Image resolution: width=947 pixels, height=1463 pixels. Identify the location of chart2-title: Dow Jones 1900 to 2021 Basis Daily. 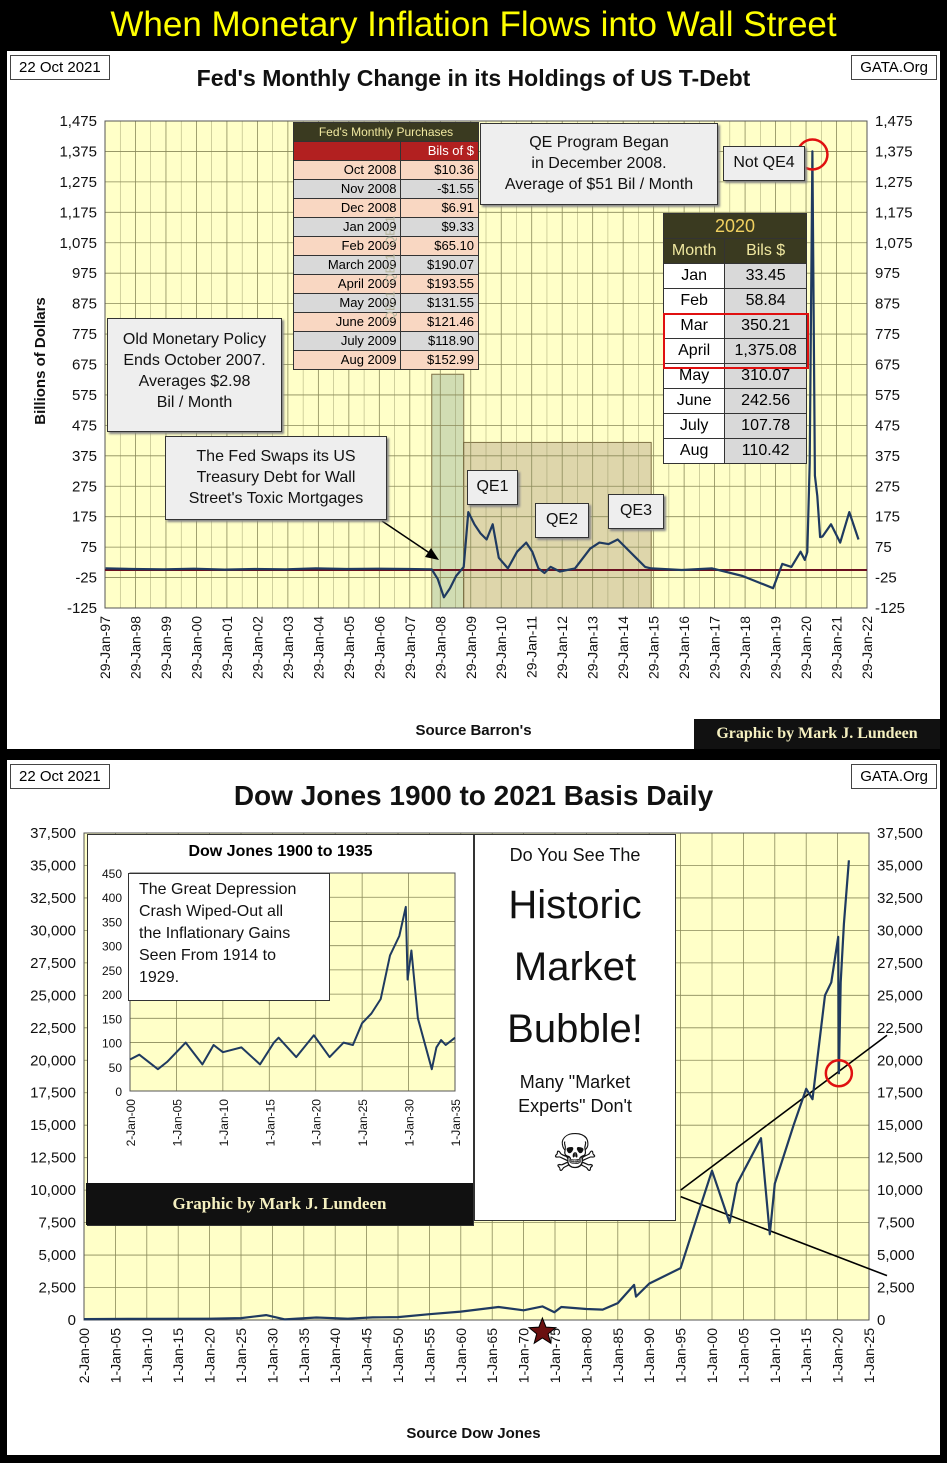
(473, 795).